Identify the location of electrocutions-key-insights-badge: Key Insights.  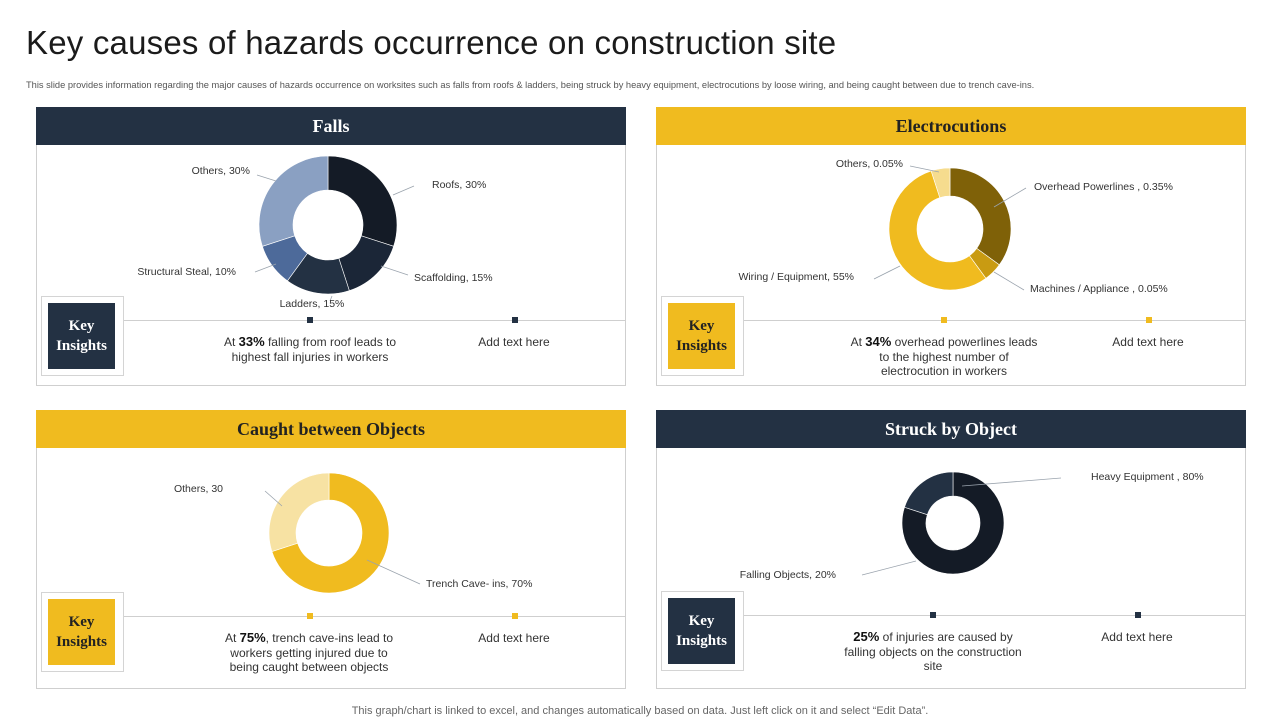
(701, 336).